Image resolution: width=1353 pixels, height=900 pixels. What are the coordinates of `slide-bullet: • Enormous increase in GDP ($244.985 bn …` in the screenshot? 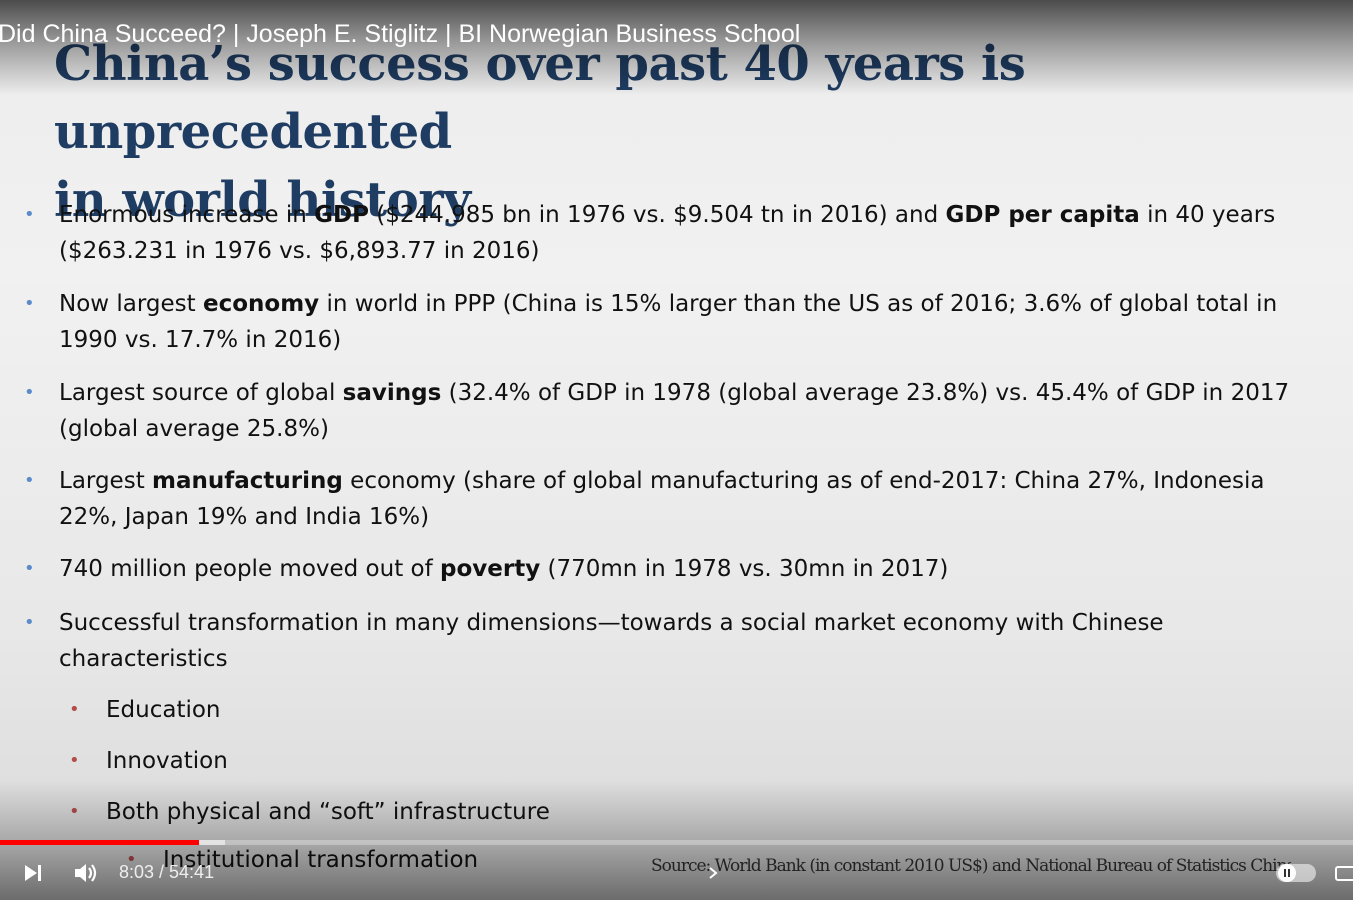 It's located at (676, 233).